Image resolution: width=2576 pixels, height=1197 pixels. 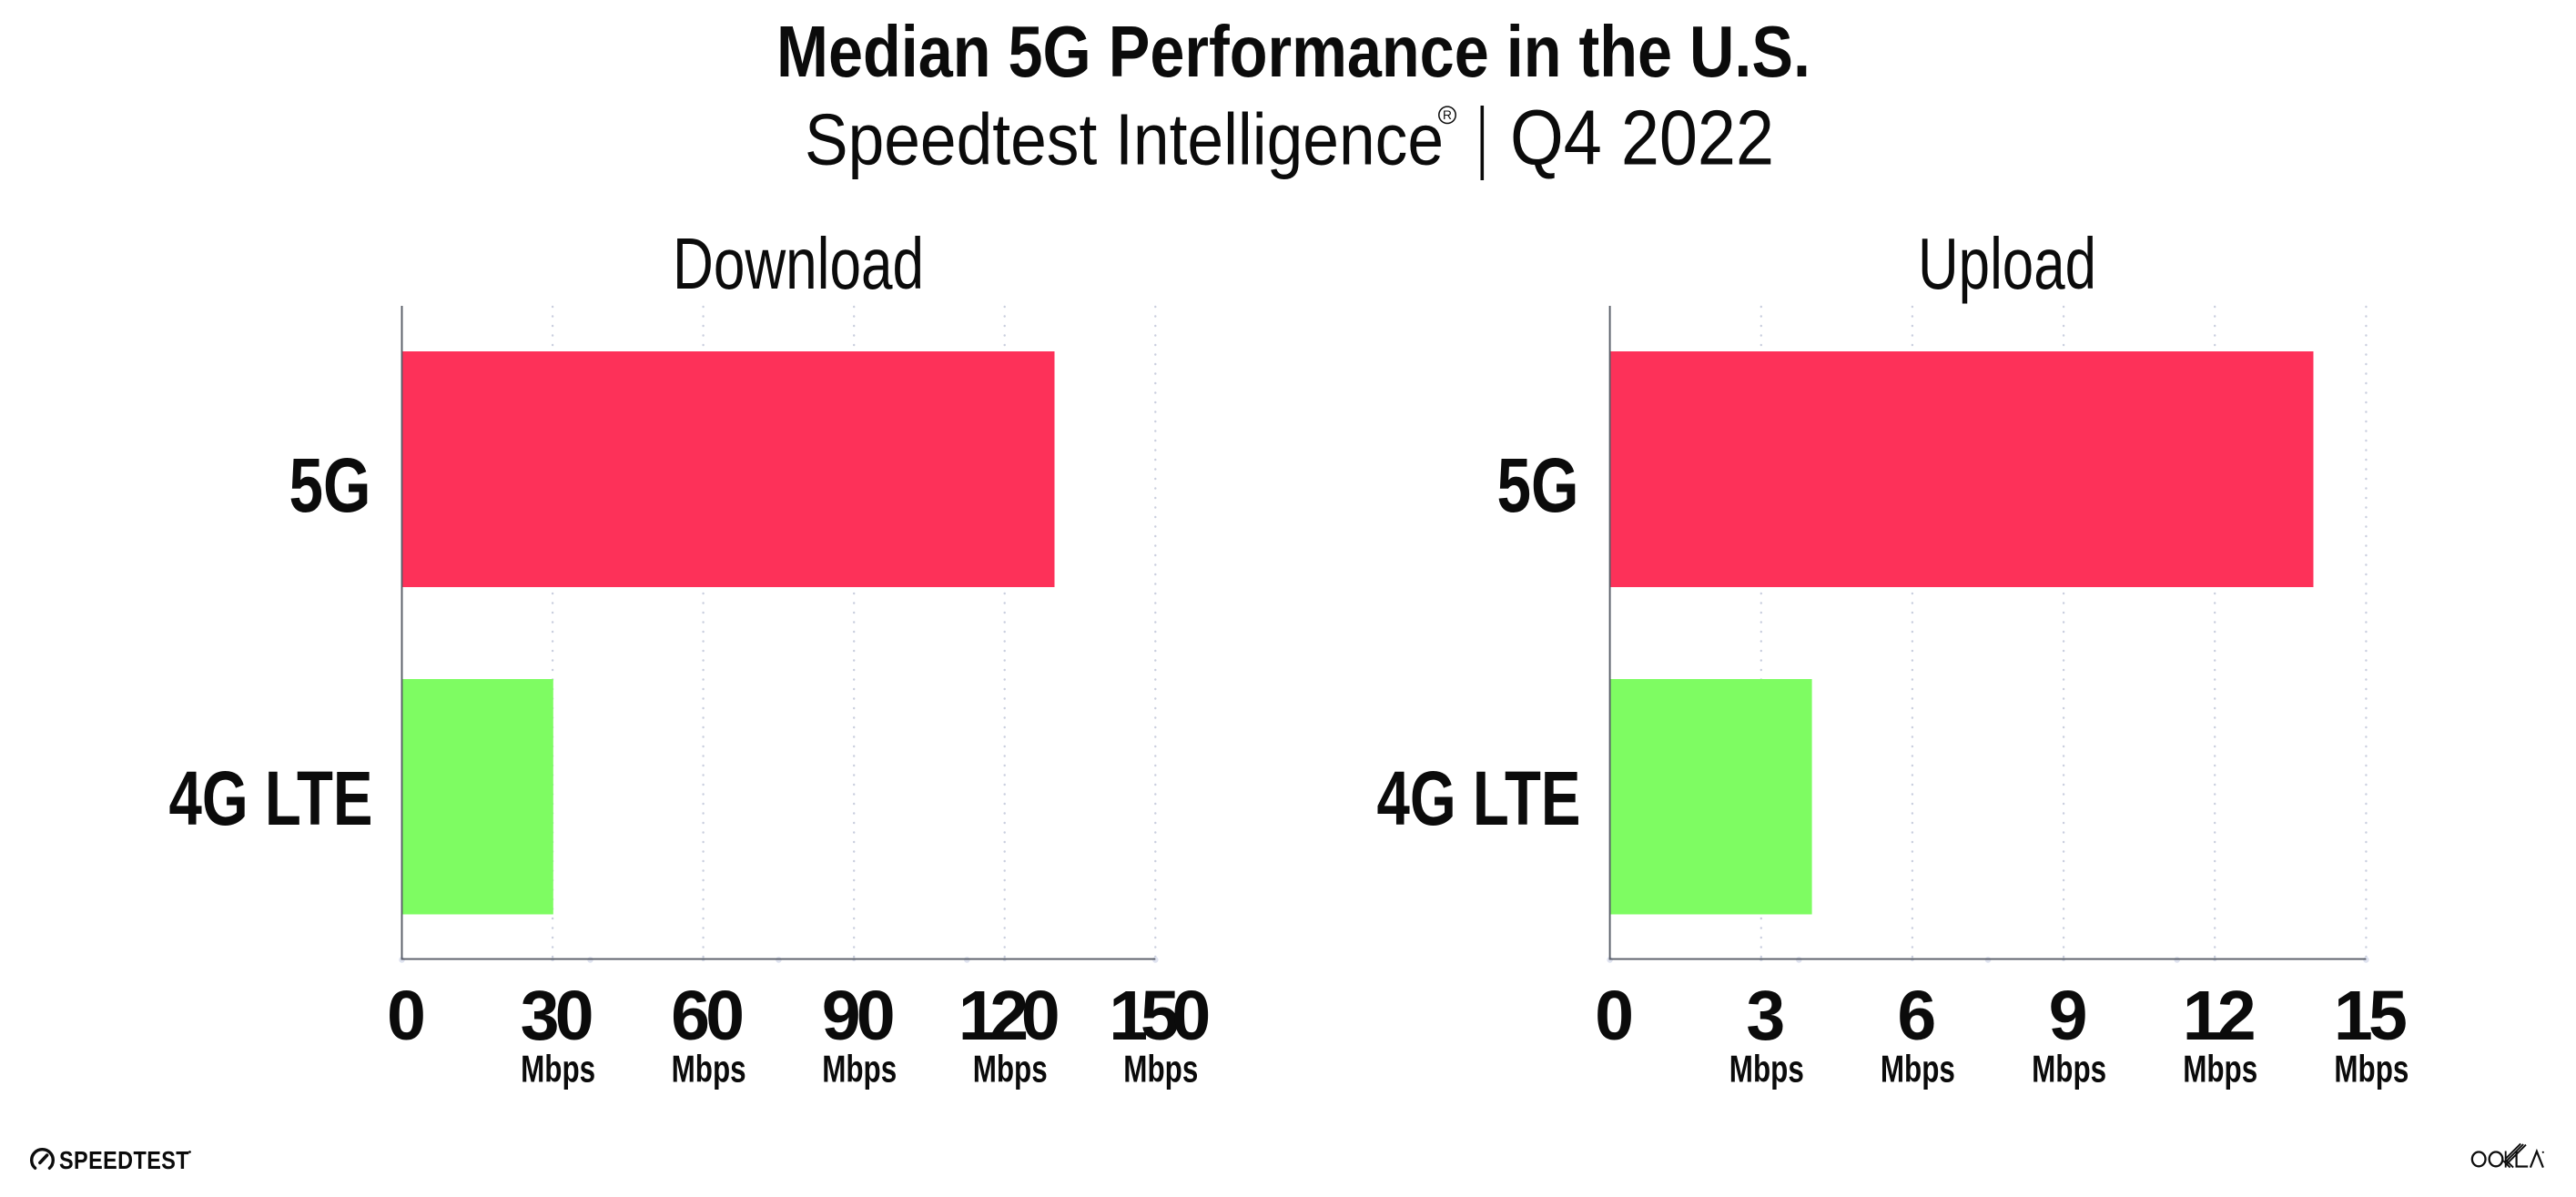 I want to click on svg-text: Upload, so click(x=2007, y=263).